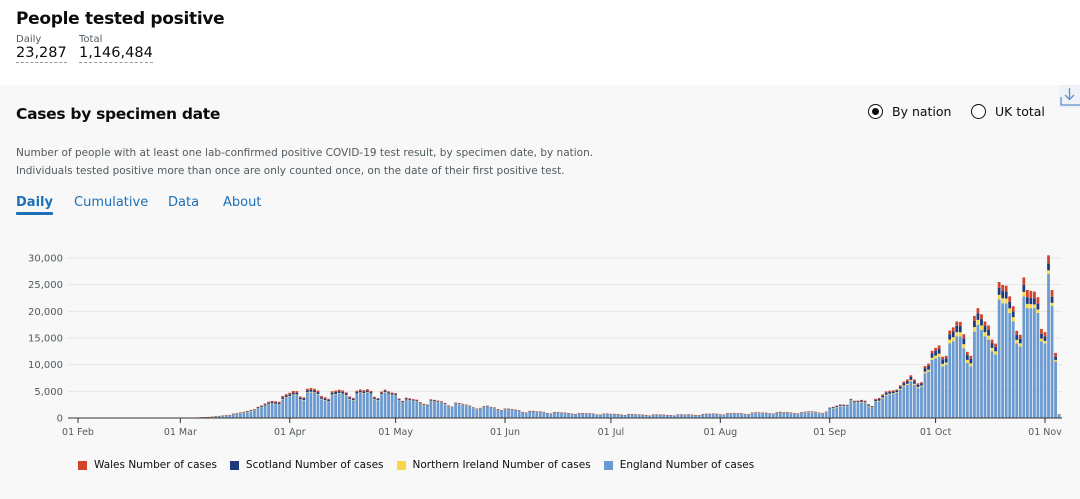 This screenshot has height=499, width=1080. What do you see at coordinates (314, 465) in the screenshot?
I see `legend-label: Scotland Number of cases` at bounding box center [314, 465].